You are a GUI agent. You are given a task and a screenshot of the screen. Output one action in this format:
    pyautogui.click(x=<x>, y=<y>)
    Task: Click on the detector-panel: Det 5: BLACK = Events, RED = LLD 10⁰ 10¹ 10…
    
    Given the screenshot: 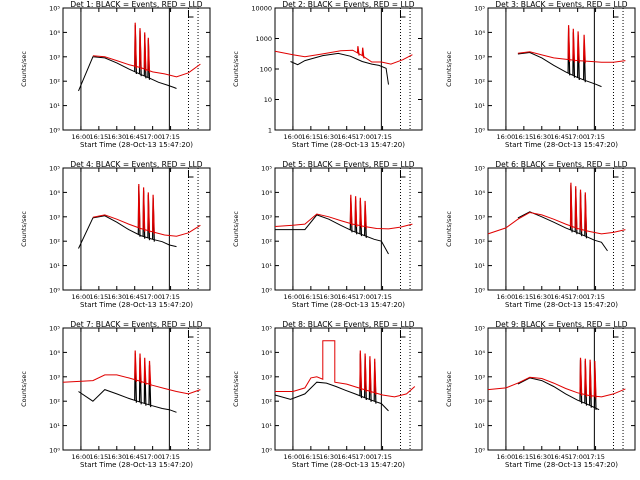 What is the action you would take?
    pyautogui.click(x=327, y=234)
    